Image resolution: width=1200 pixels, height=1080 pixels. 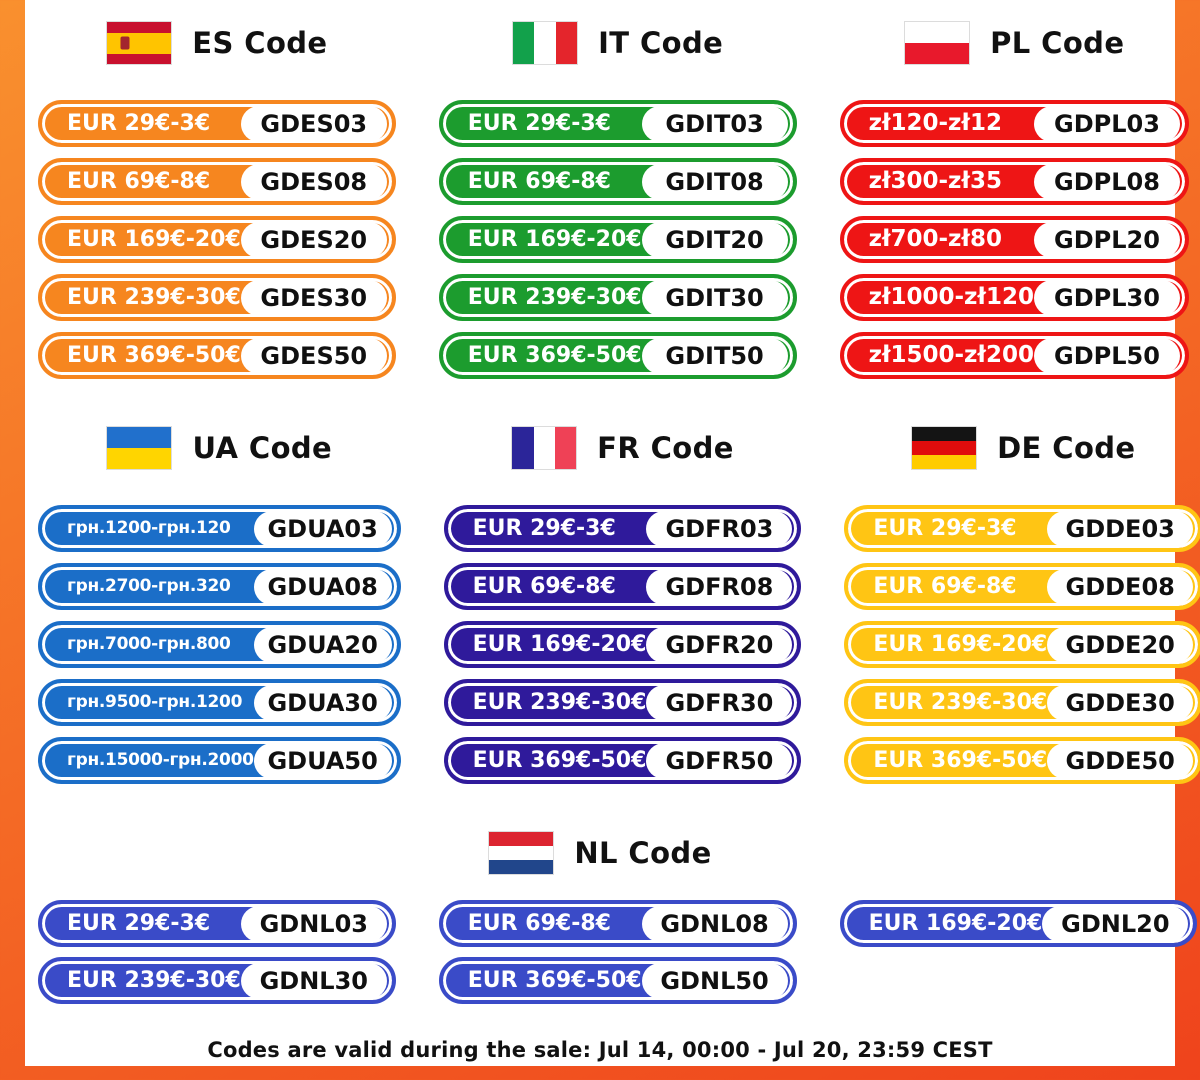 I want to click on coupon-code-badge: GDIT50, so click(x=714, y=355).